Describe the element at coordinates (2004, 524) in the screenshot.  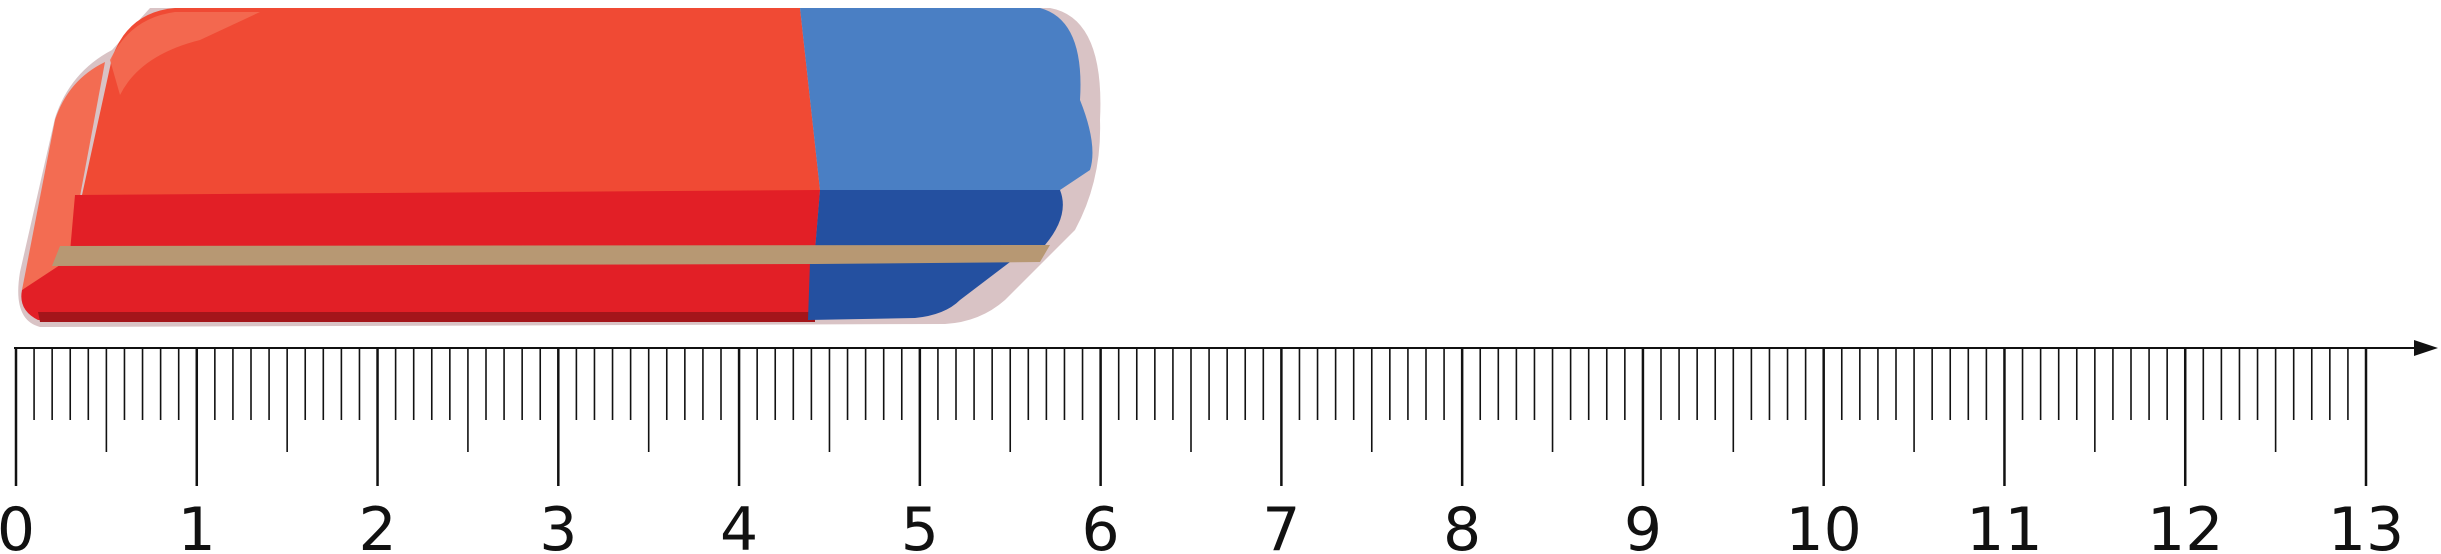
I see `ruler-tick-label: 11` at that location.